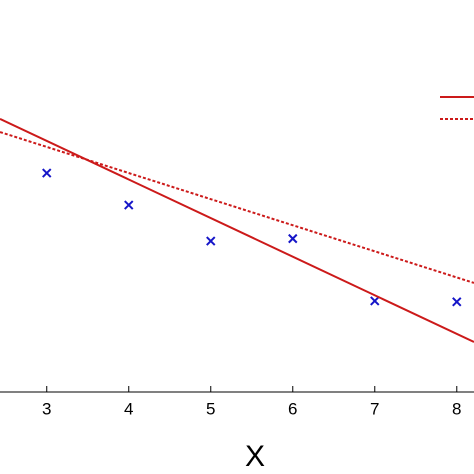 Image resolution: width=474 pixels, height=474 pixels. Describe the element at coordinates (46, 408) in the screenshot. I see `x-tick-label: 3` at that location.